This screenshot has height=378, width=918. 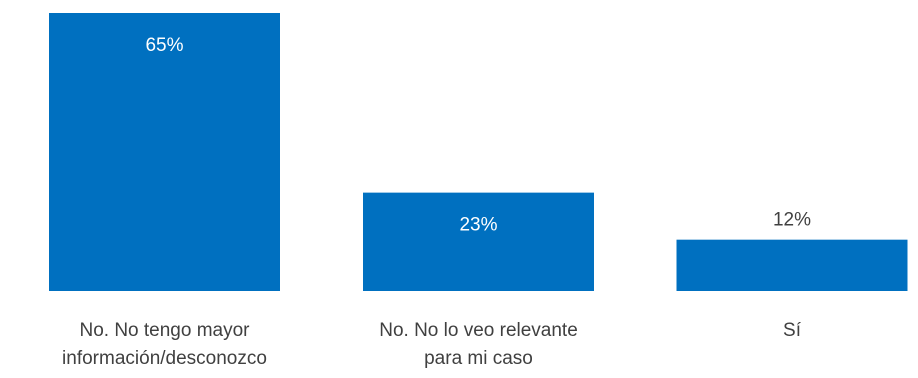 What do you see at coordinates (164, 45) in the screenshot?
I see `value-label-0: 65%` at bounding box center [164, 45].